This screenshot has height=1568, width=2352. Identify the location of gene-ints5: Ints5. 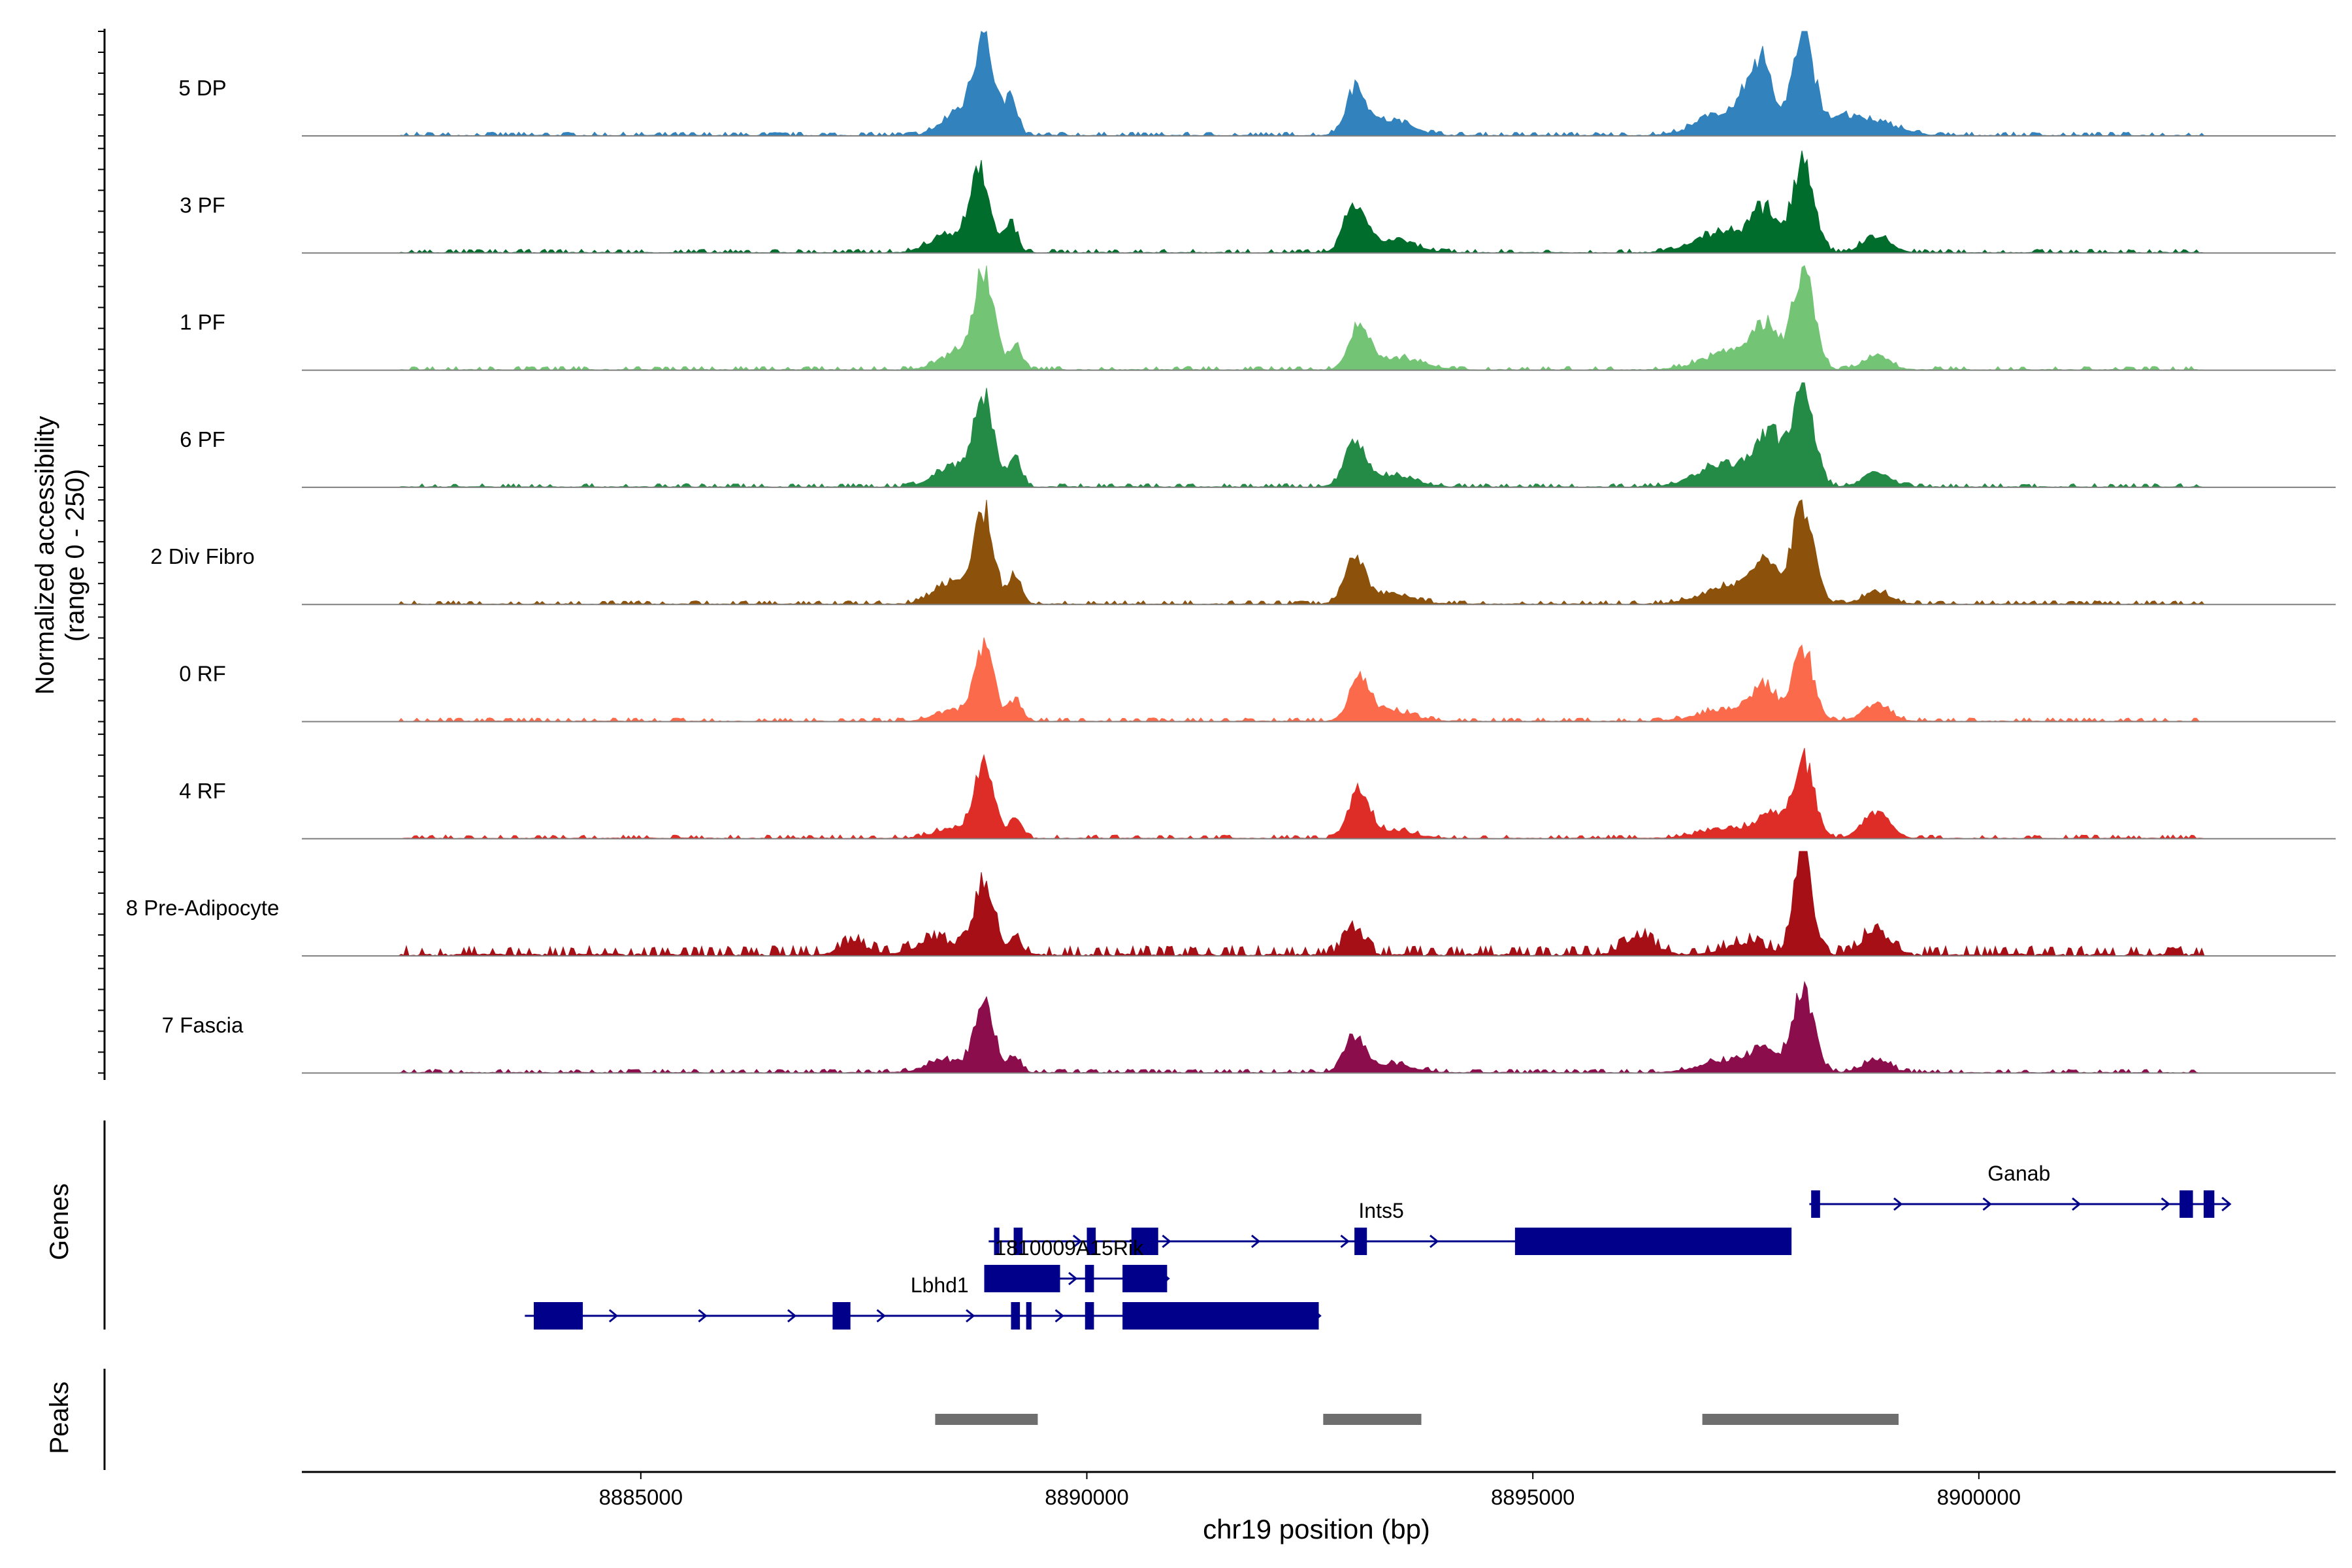
(1390, 1227).